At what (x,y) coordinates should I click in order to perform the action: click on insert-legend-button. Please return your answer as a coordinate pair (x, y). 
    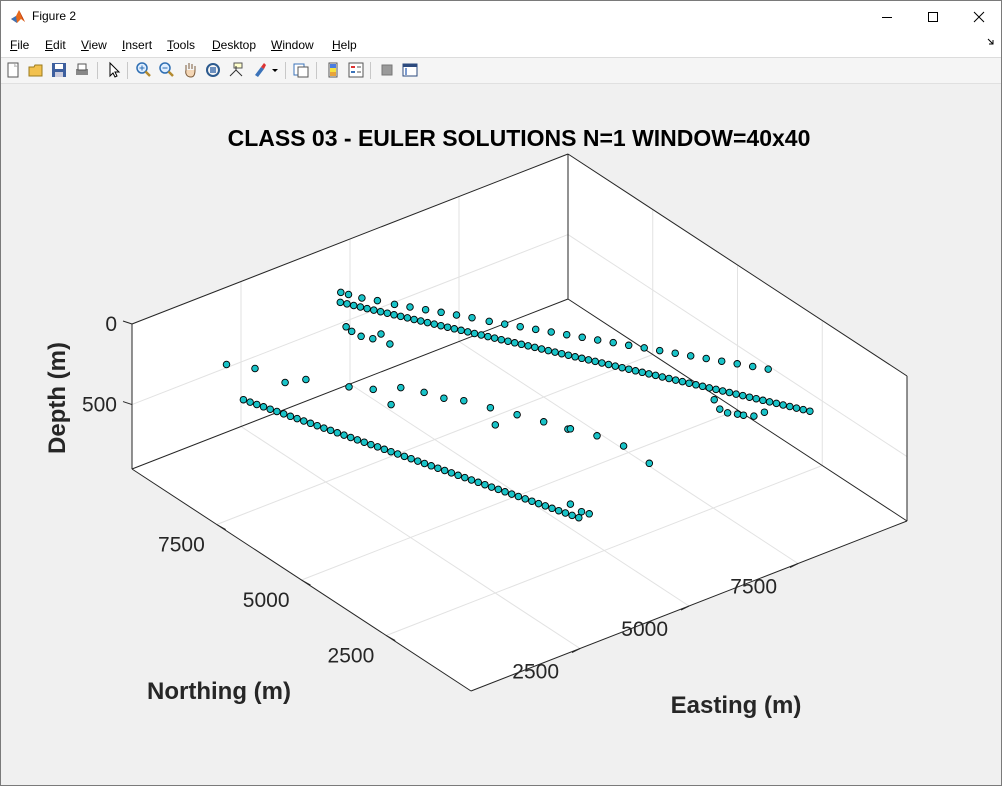
    Looking at the image, I should click on (356, 70).